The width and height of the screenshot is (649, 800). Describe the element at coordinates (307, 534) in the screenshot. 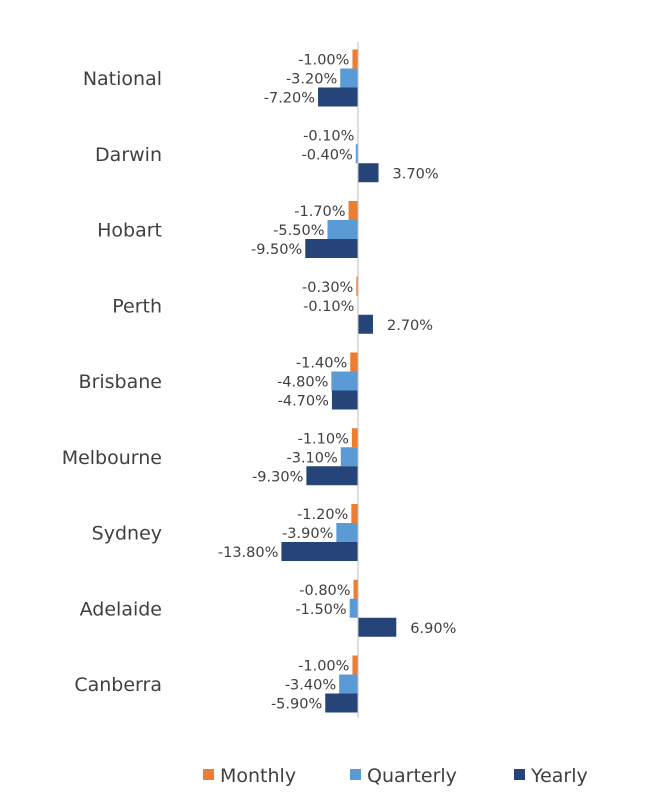

I see `value-label-quarterly-sydney: -3.90%` at that location.